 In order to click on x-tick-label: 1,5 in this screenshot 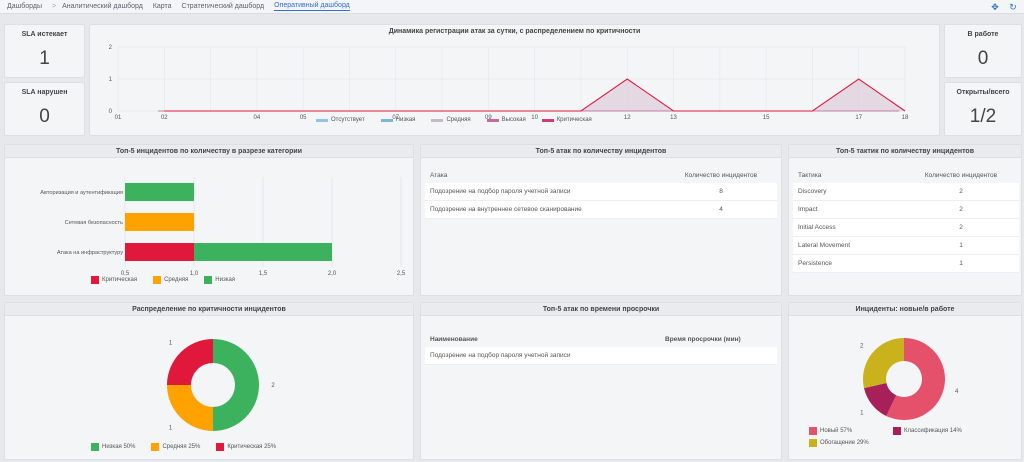, I will do `click(263, 274)`.